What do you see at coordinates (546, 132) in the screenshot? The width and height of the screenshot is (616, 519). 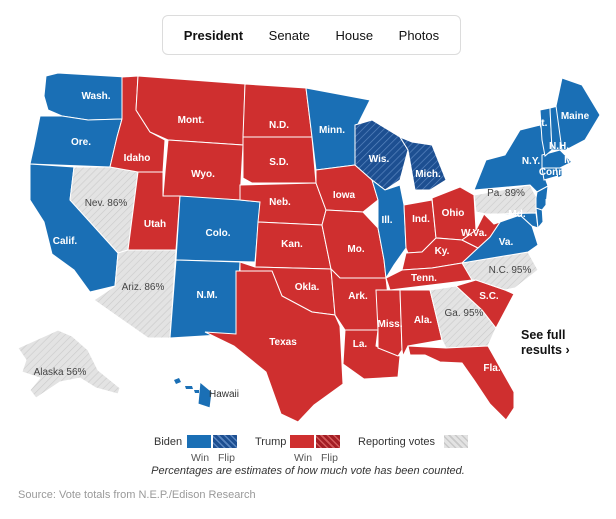 I see `state-vt` at bounding box center [546, 132].